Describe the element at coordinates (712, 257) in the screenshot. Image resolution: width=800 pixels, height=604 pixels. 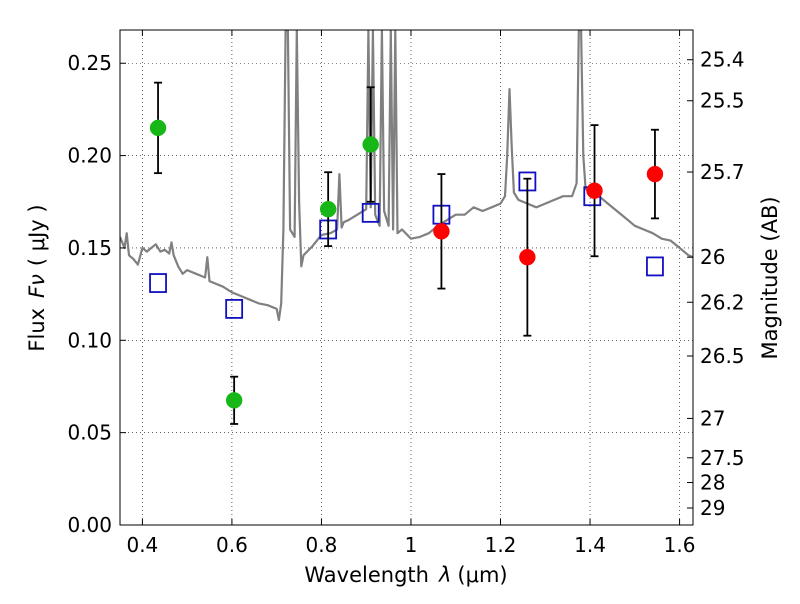
I see `y2-tick-label: 26` at that location.